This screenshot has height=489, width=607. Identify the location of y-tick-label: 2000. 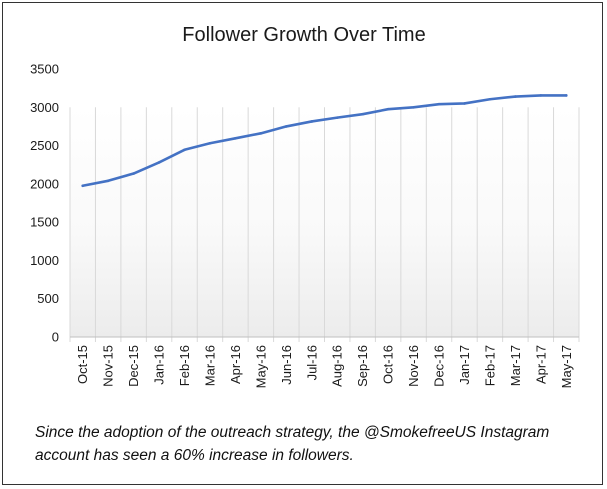
(44, 183).